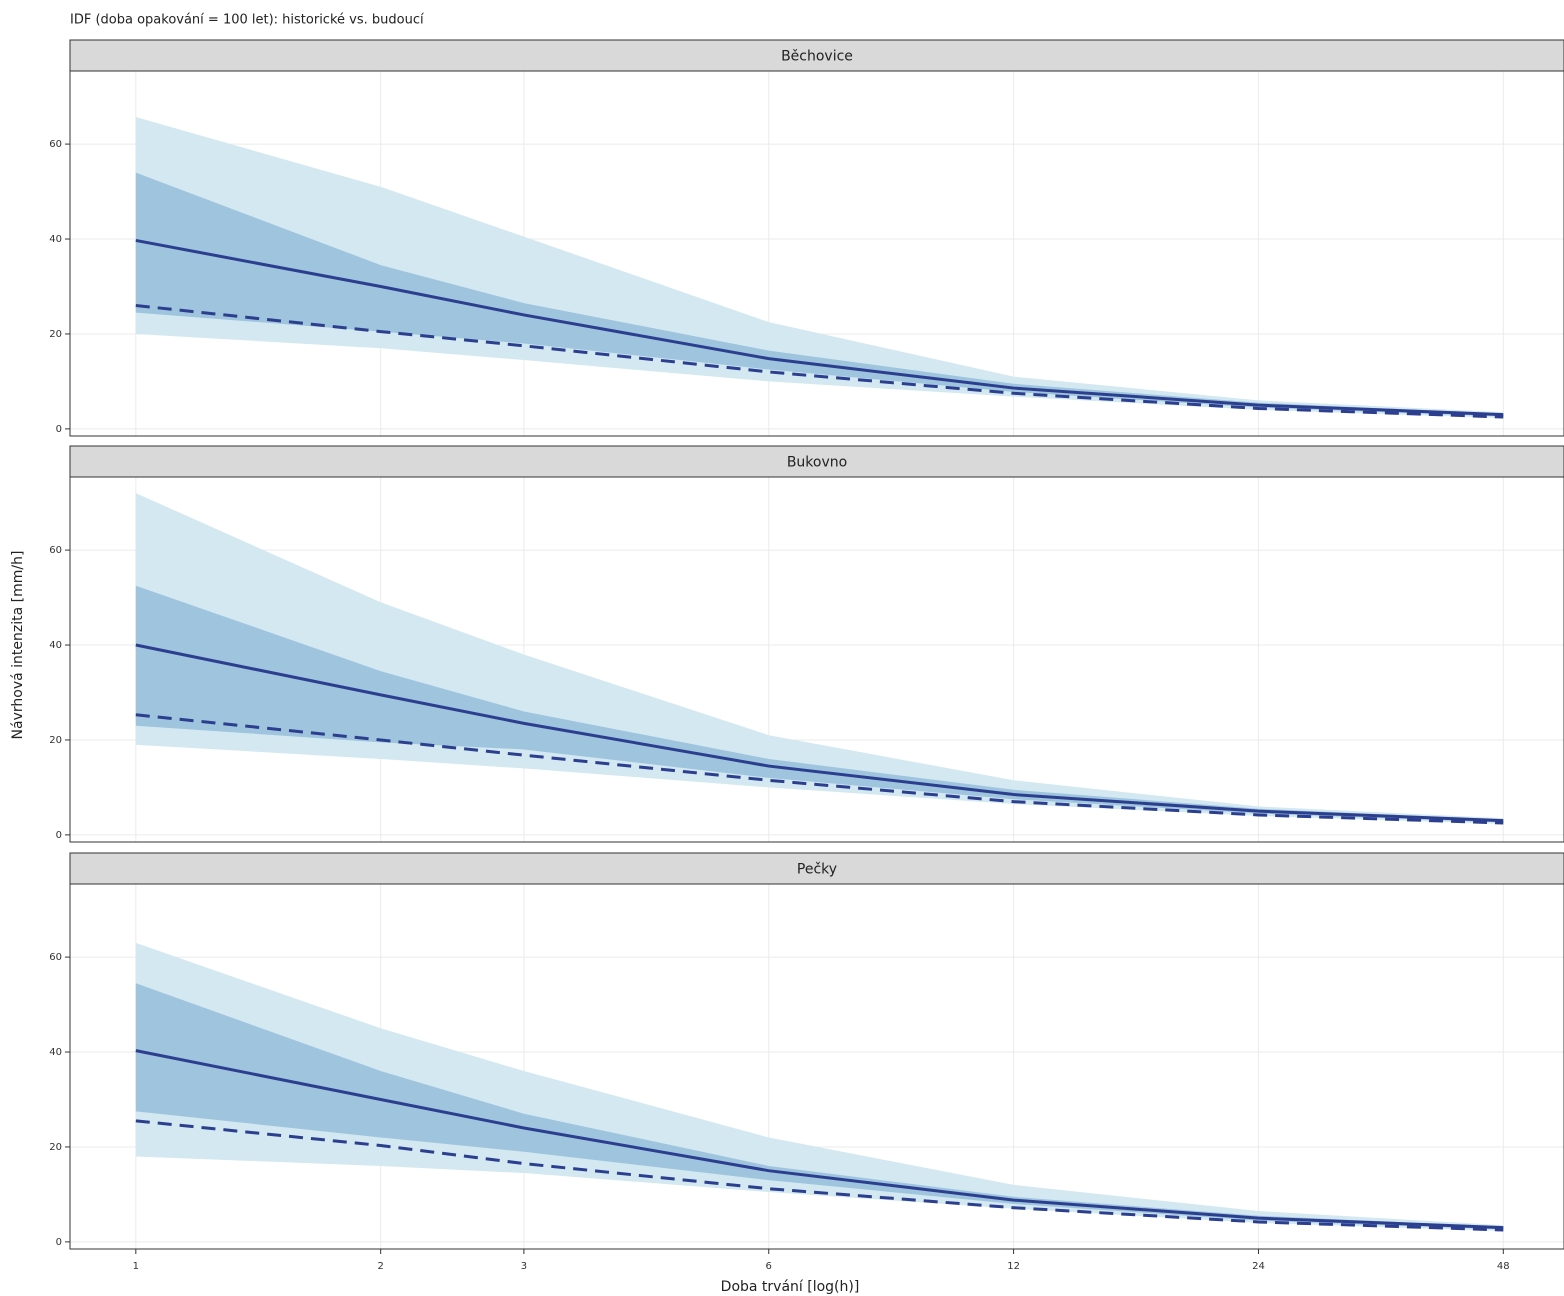 The width and height of the screenshot is (1564, 1296). Describe the element at coordinates (524, 1266) in the screenshot. I see `x-tick-label: 3` at that location.